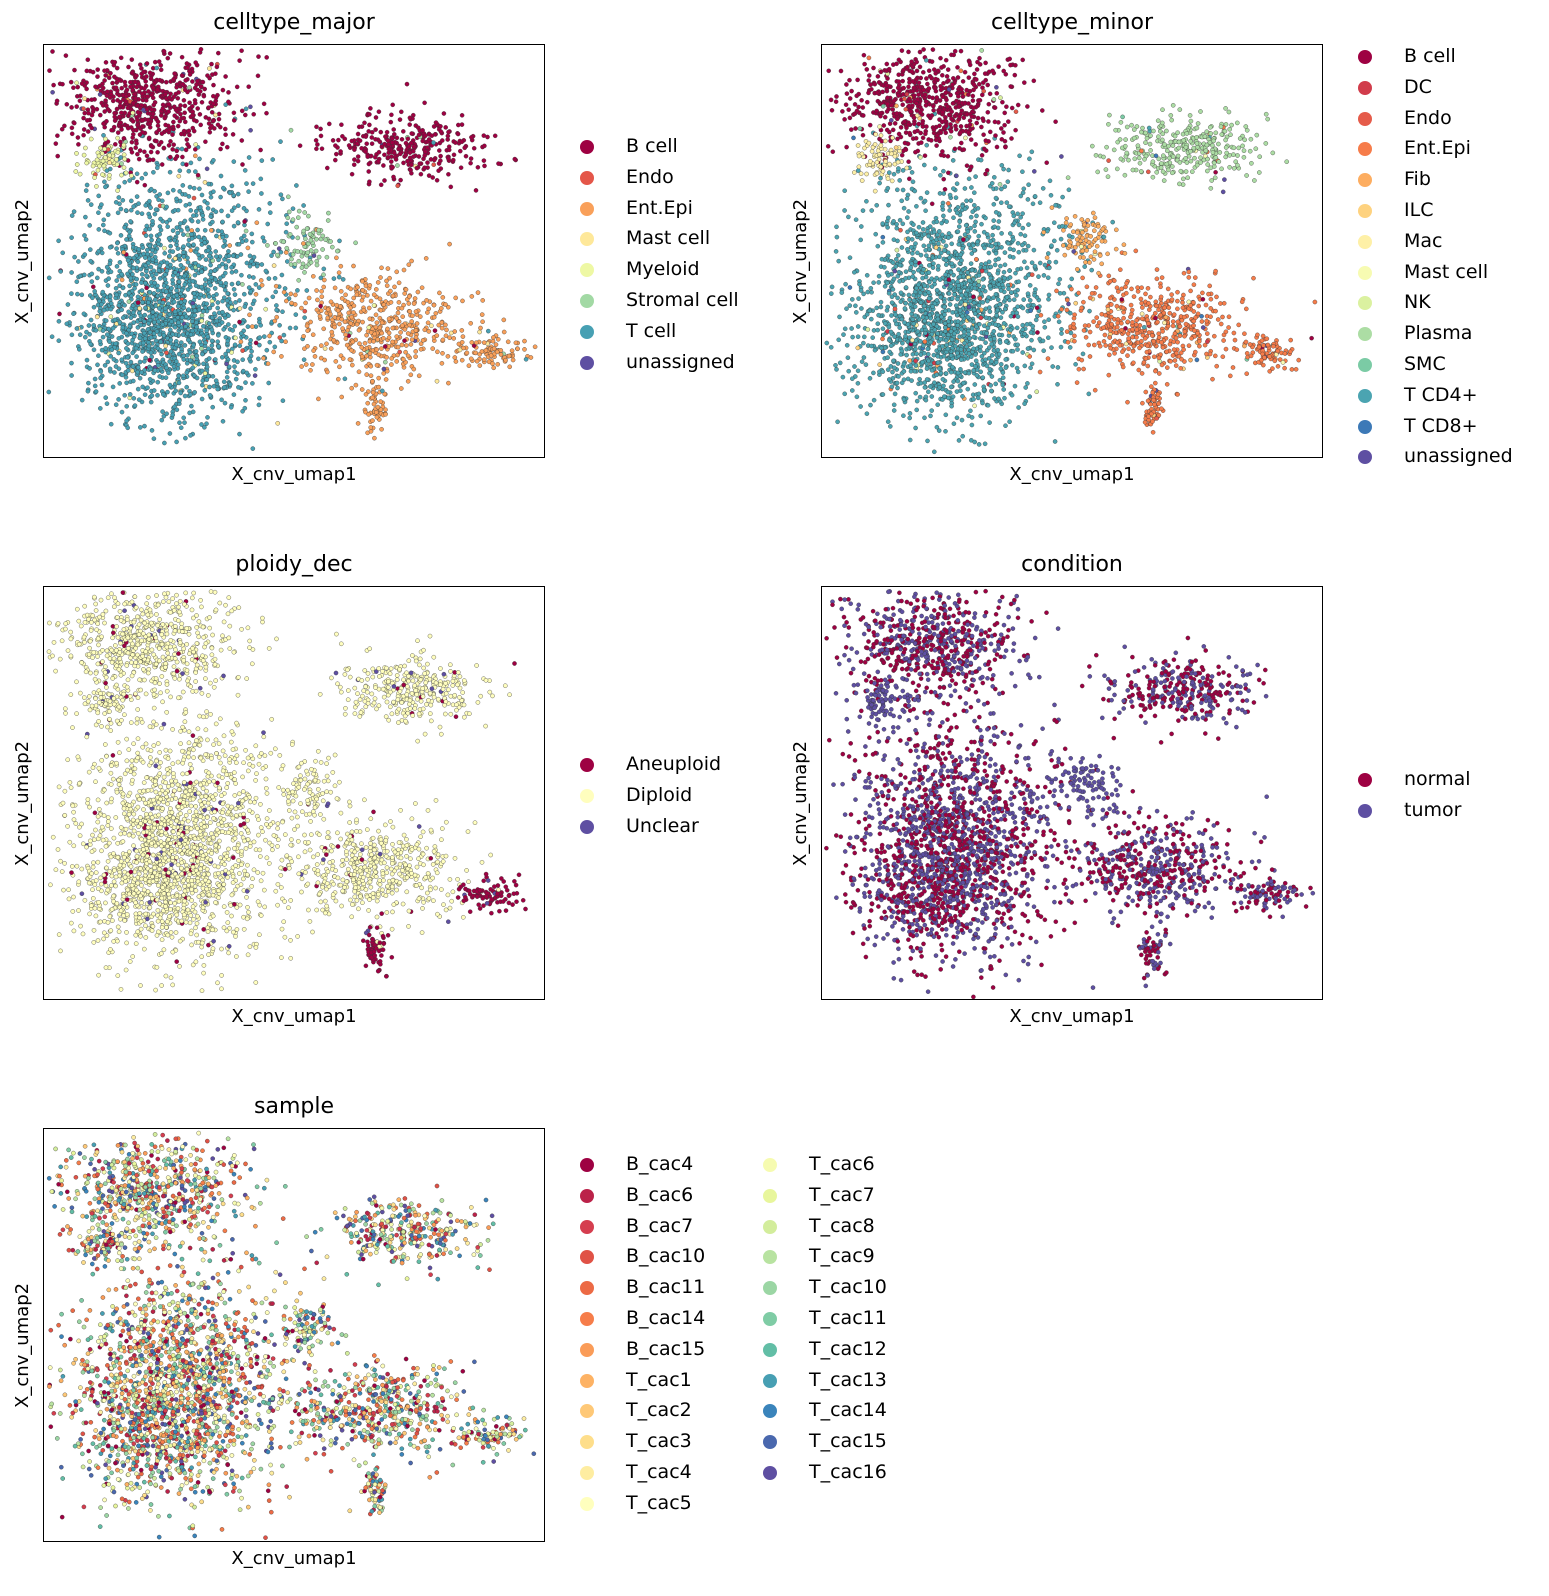 Image resolution: width=1549 pixels, height=1596 pixels. Describe the element at coordinates (292, 249) in the screenshot. I see `scatter-svg` at that location.